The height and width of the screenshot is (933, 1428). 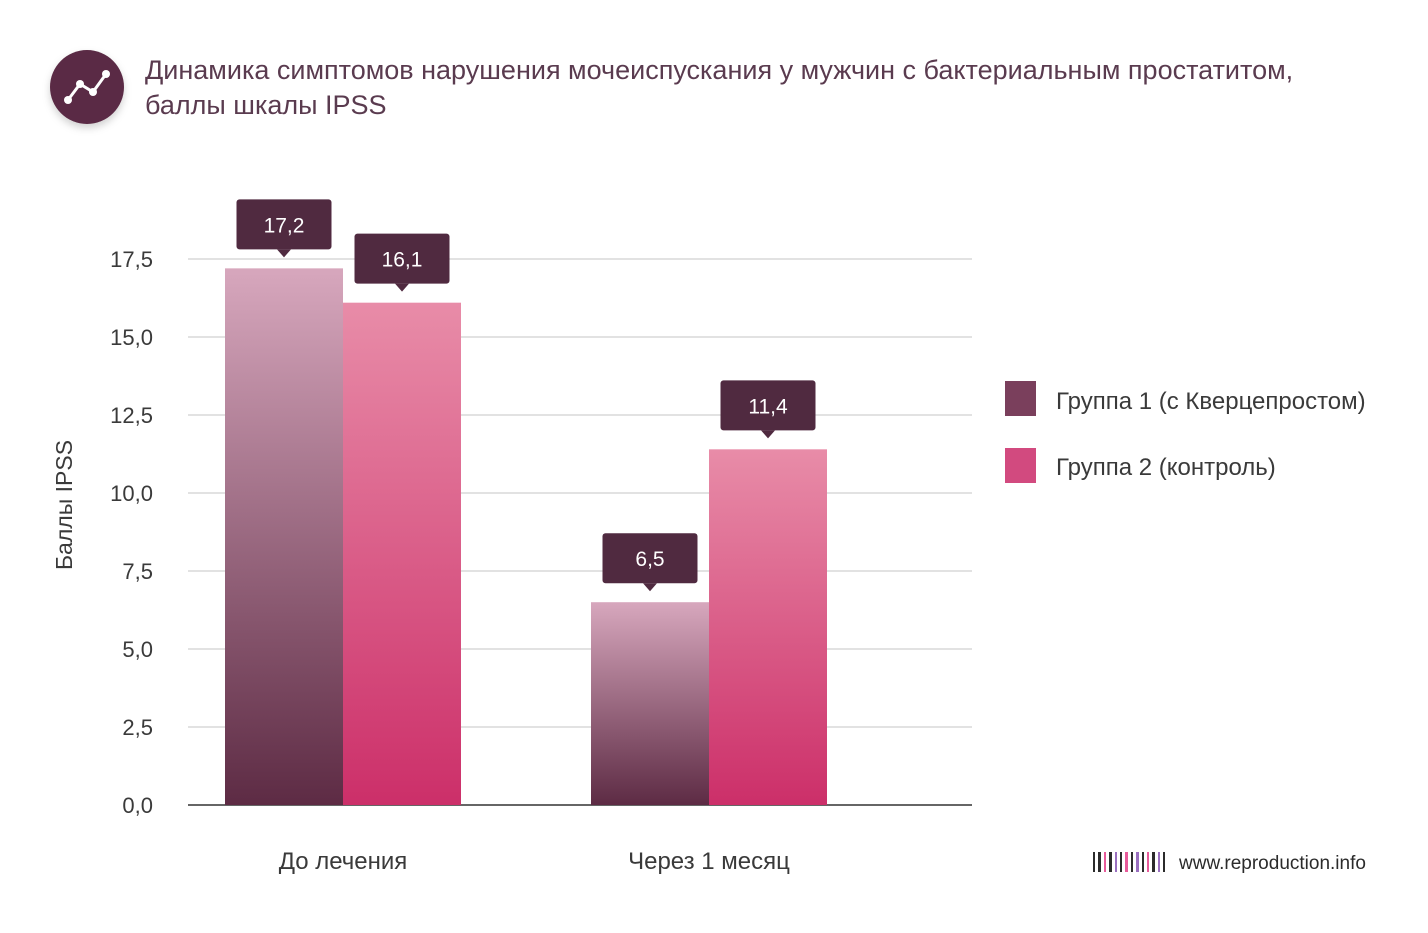 I want to click on y-tick-label: 7,5, so click(x=137, y=571).